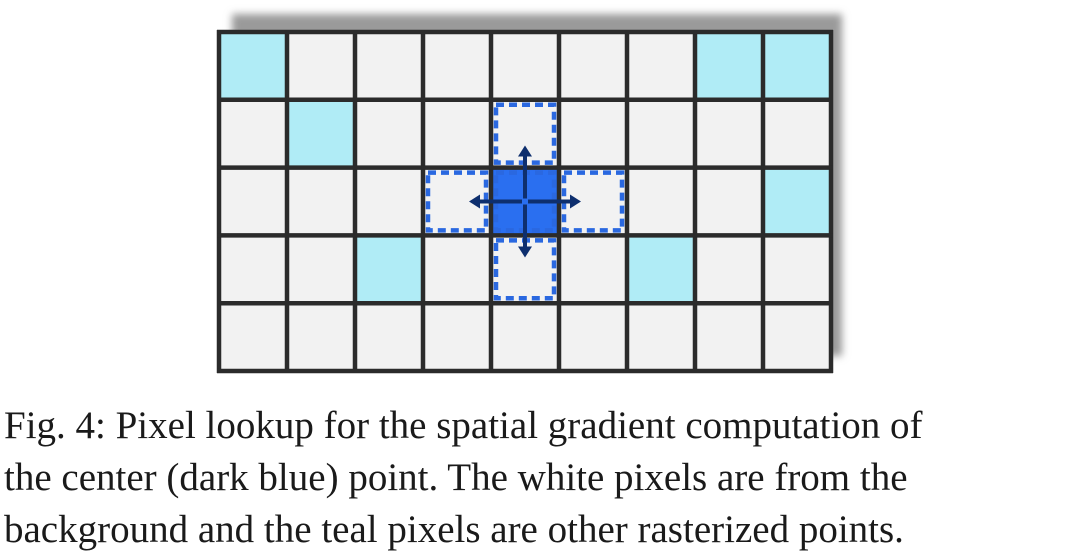 The width and height of the screenshot is (1069, 556). What do you see at coordinates (457, 201) in the screenshot?
I see `lookup-pixel-outline` at bounding box center [457, 201].